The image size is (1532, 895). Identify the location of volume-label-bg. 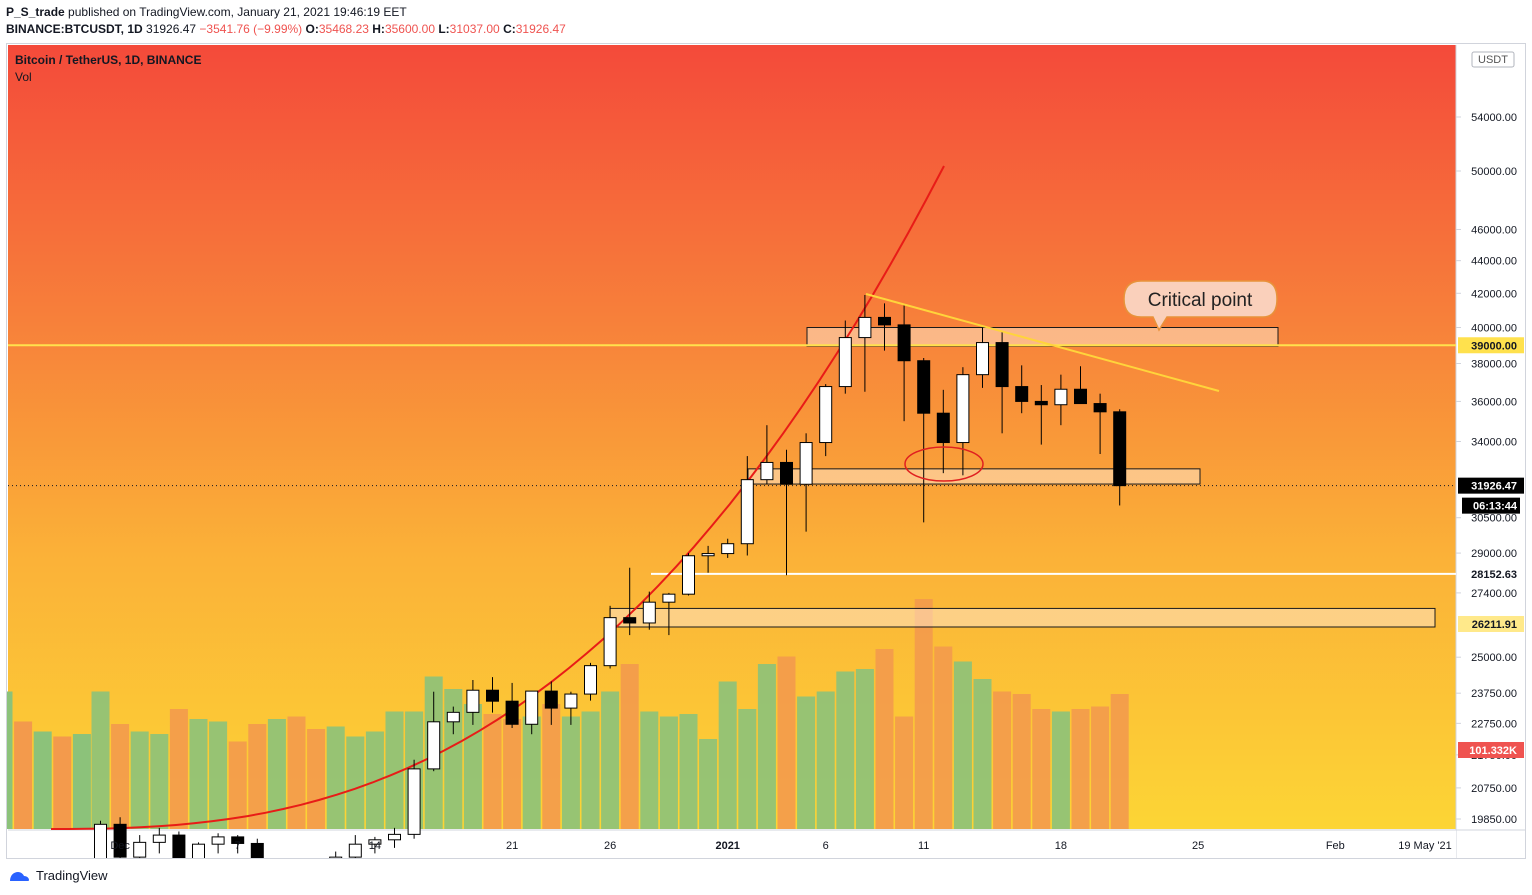
(1491, 750).